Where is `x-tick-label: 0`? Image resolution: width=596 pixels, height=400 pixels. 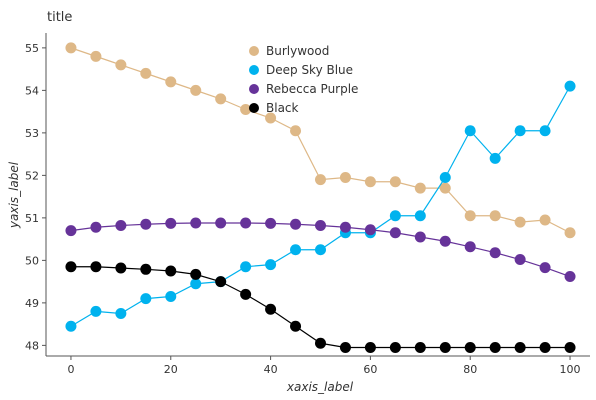
x-tick-label: 0 is located at coordinates (70, 369).